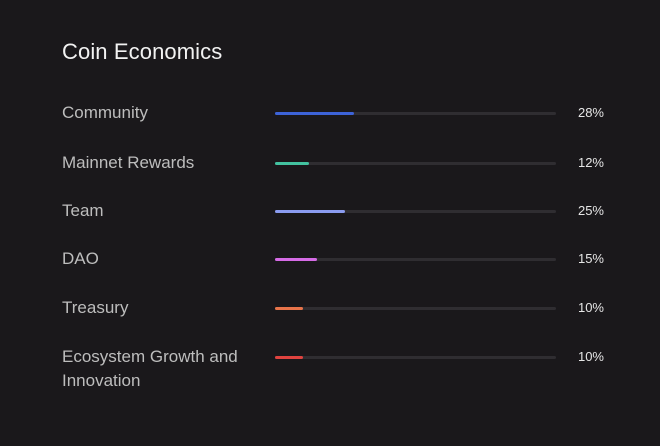 This screenshot has width=660, height=446. Describe the element at coordinates (590, 258) in the screenshot. I see `allocation-percent: 15%` at that location.